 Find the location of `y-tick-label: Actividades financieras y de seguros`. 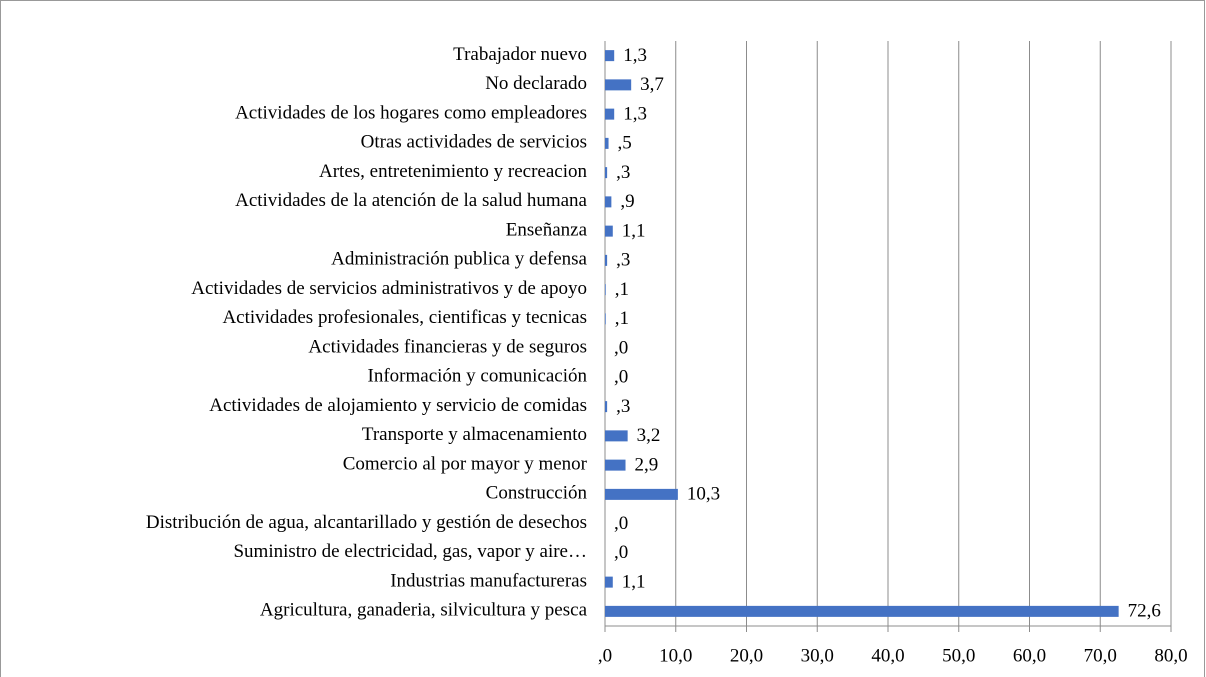

y-tick-label: Actividades financieras y de seguros is located at coordinates (447, 346).